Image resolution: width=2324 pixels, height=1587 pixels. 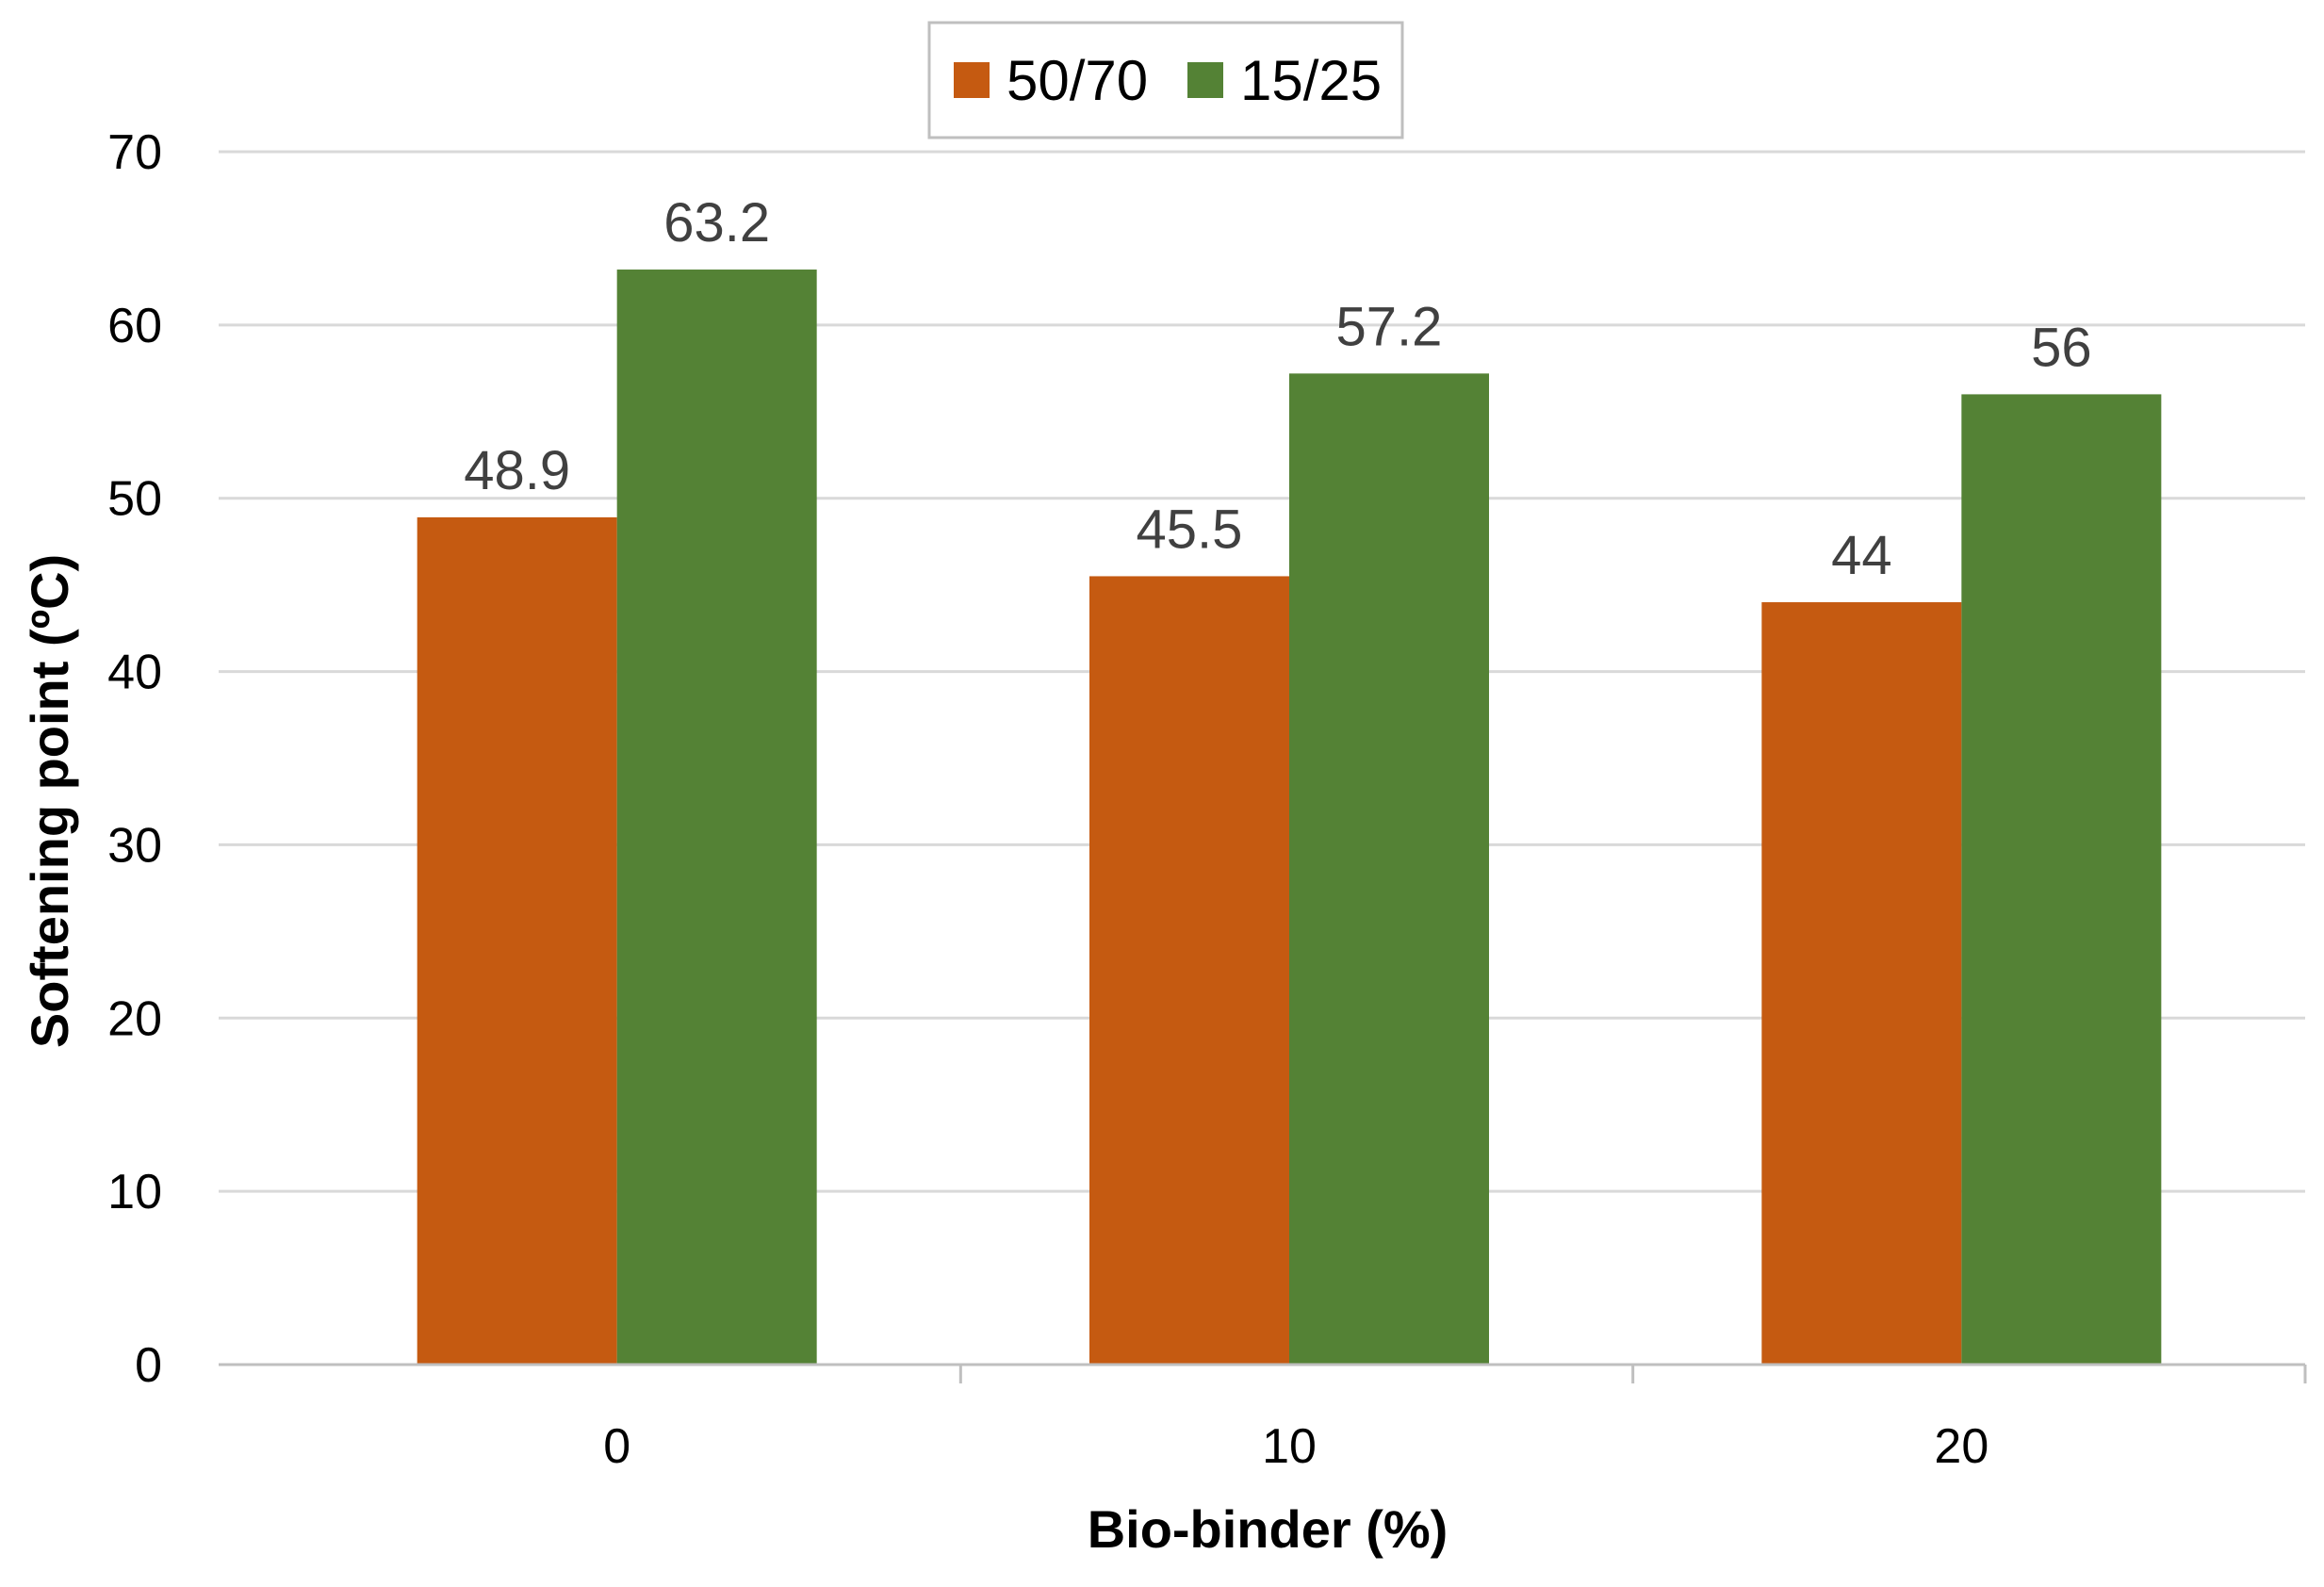 I want to click on legend: 50/70 15/25, so click(x=1165, y=80).